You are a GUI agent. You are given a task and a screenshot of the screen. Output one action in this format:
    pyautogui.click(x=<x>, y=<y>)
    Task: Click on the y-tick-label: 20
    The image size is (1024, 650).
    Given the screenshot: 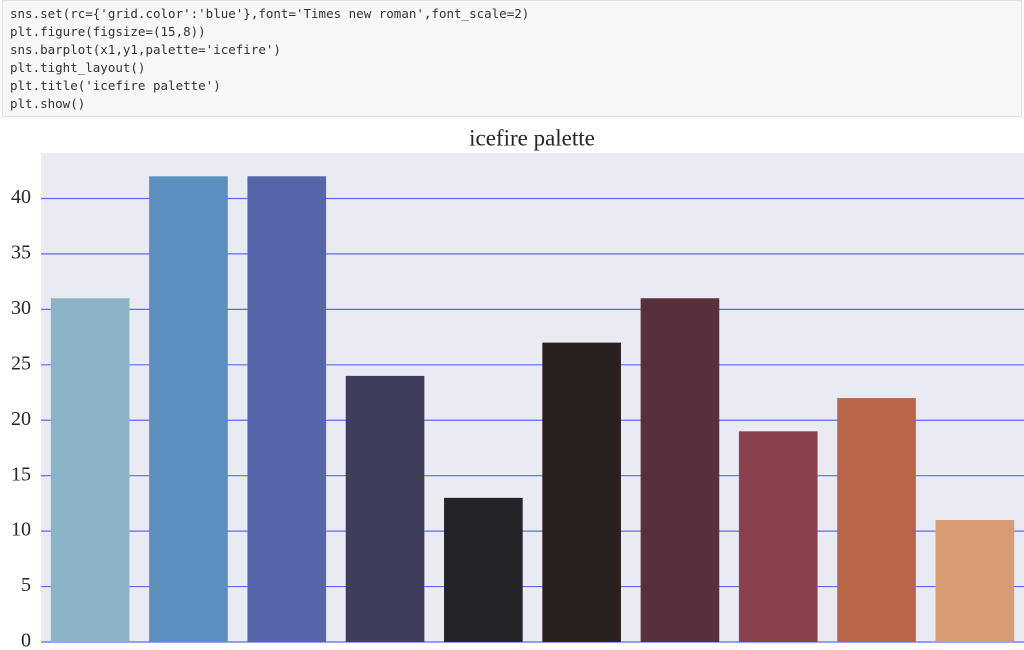 What is the action you would take?
    pyautogui.click(x=21, y=419)
    